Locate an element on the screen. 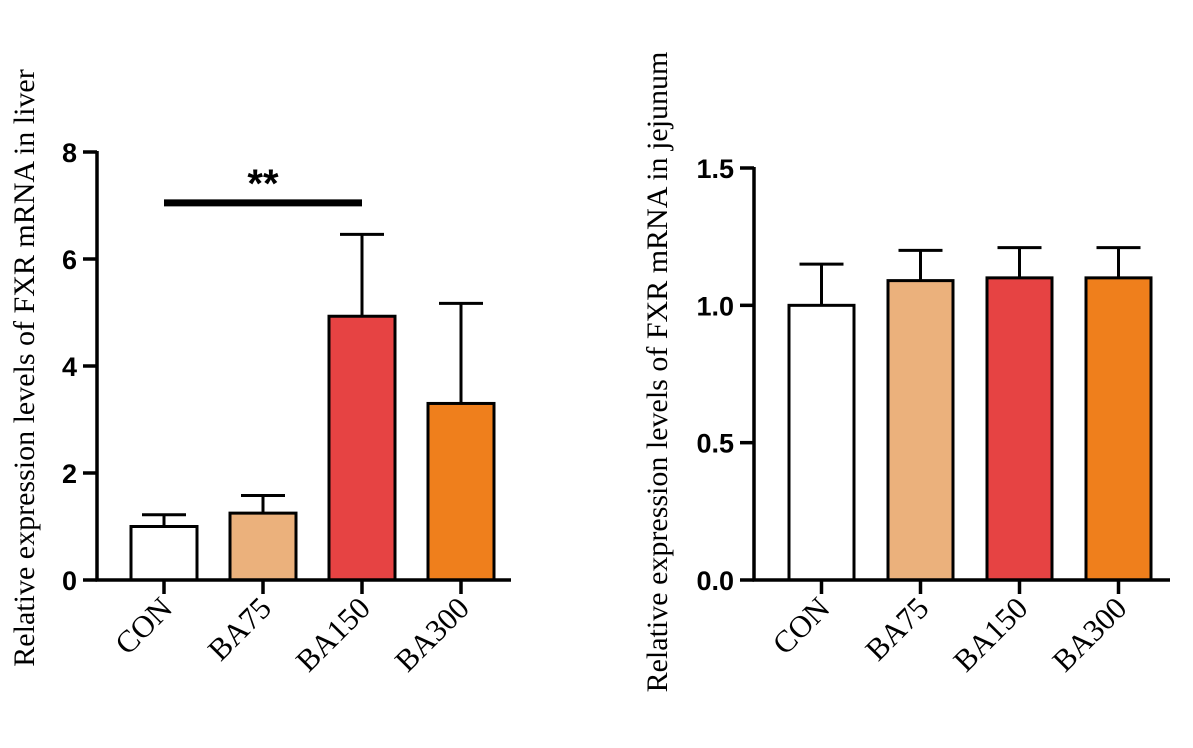 Image resolution: width=1193 pixels, height=748 pixels. y-tick-label: 1.5 is located at coordinates (715, 169).